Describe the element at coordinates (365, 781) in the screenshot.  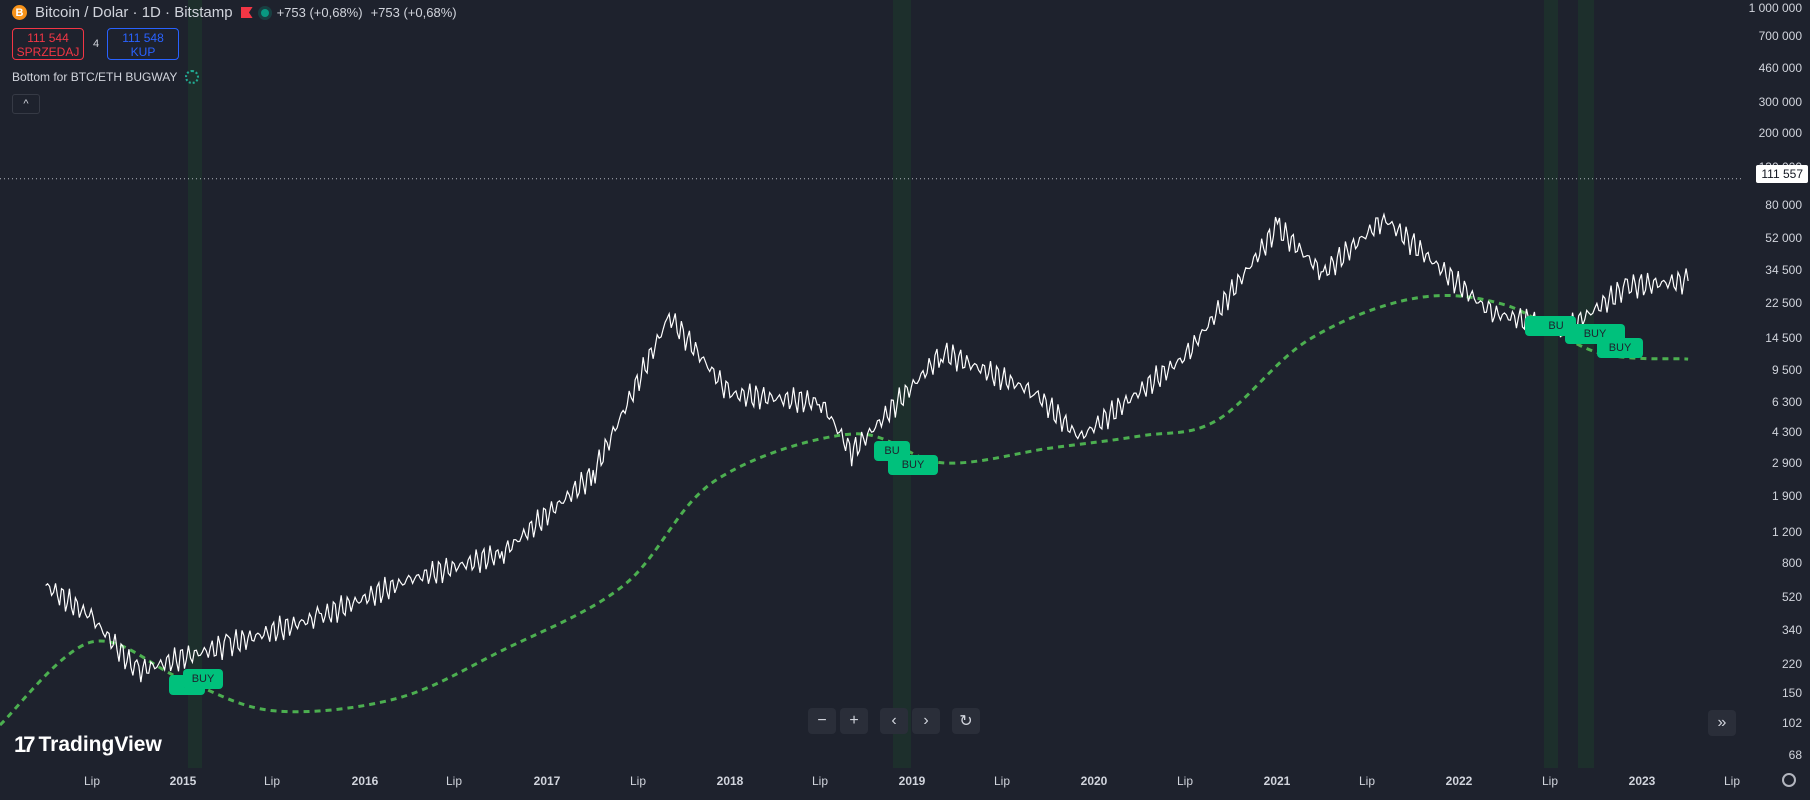
I see `time-tick-year: 2016` at that location.